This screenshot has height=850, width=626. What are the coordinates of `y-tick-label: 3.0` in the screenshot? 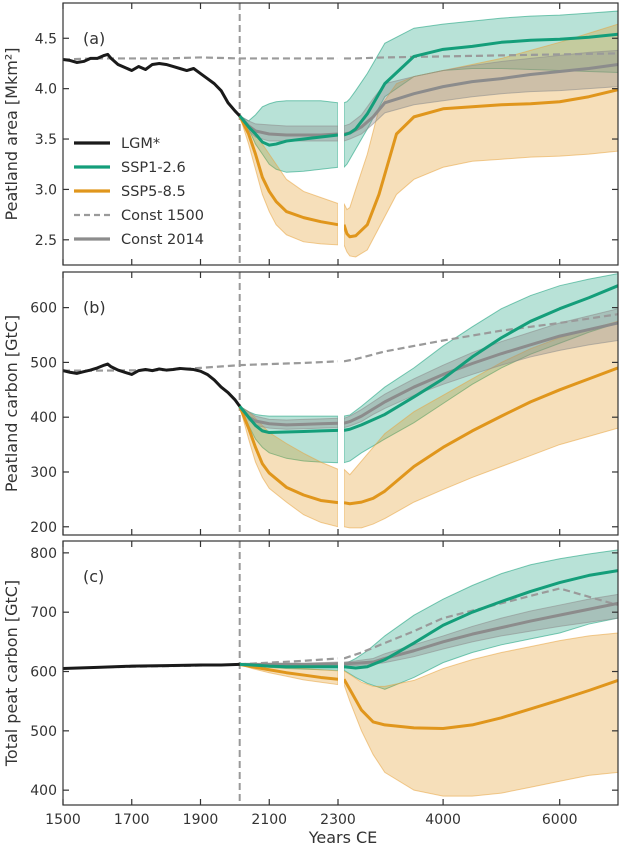 It's located at (46, 190).